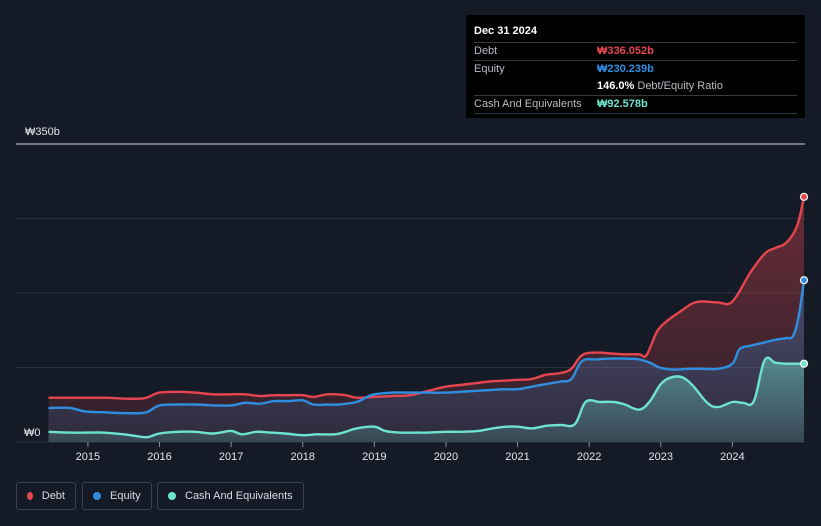 The image size is (821, 526). Describe the element at coordinates (804, 196) in the screenshot. I see `debt-end-marker` at that location.